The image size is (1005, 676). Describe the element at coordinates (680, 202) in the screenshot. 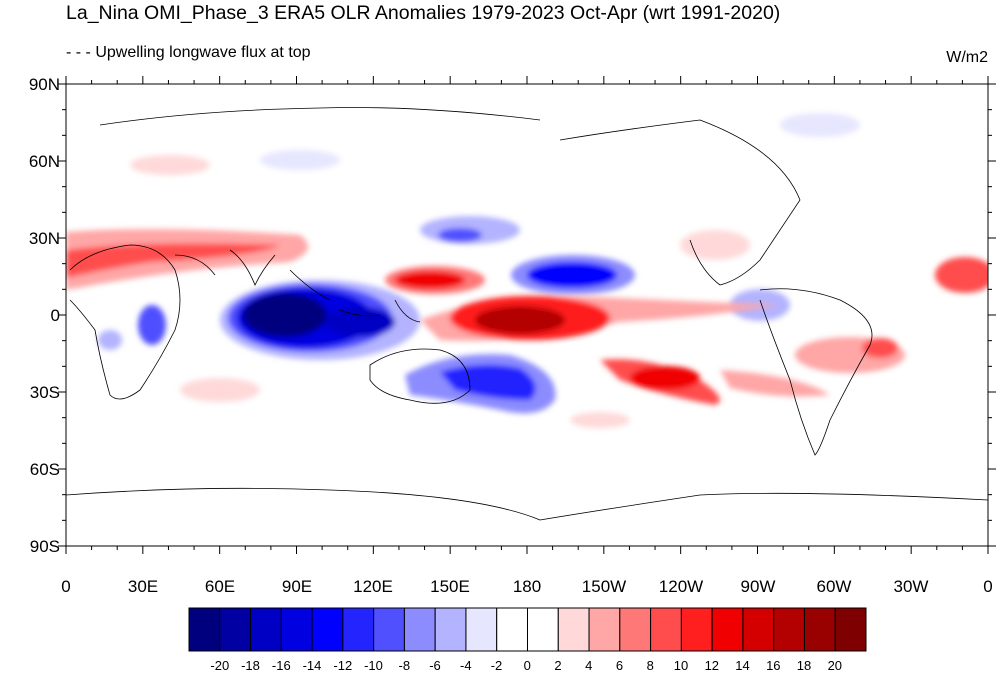

I see `namerica-coast` at that location.